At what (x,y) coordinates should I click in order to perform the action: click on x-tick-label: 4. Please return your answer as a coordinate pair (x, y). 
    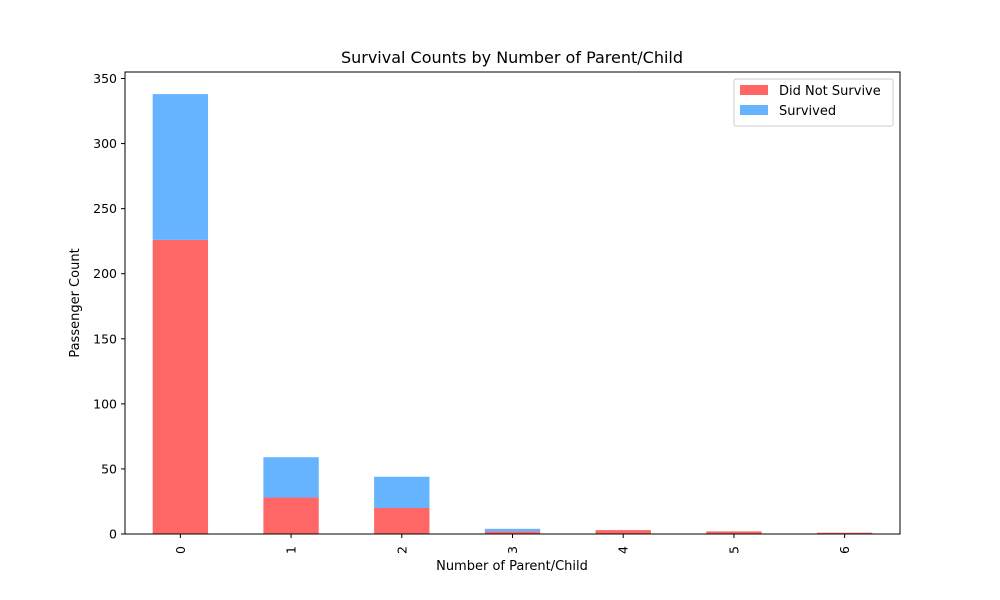
    Looking at the image, I should click on (623, 550).